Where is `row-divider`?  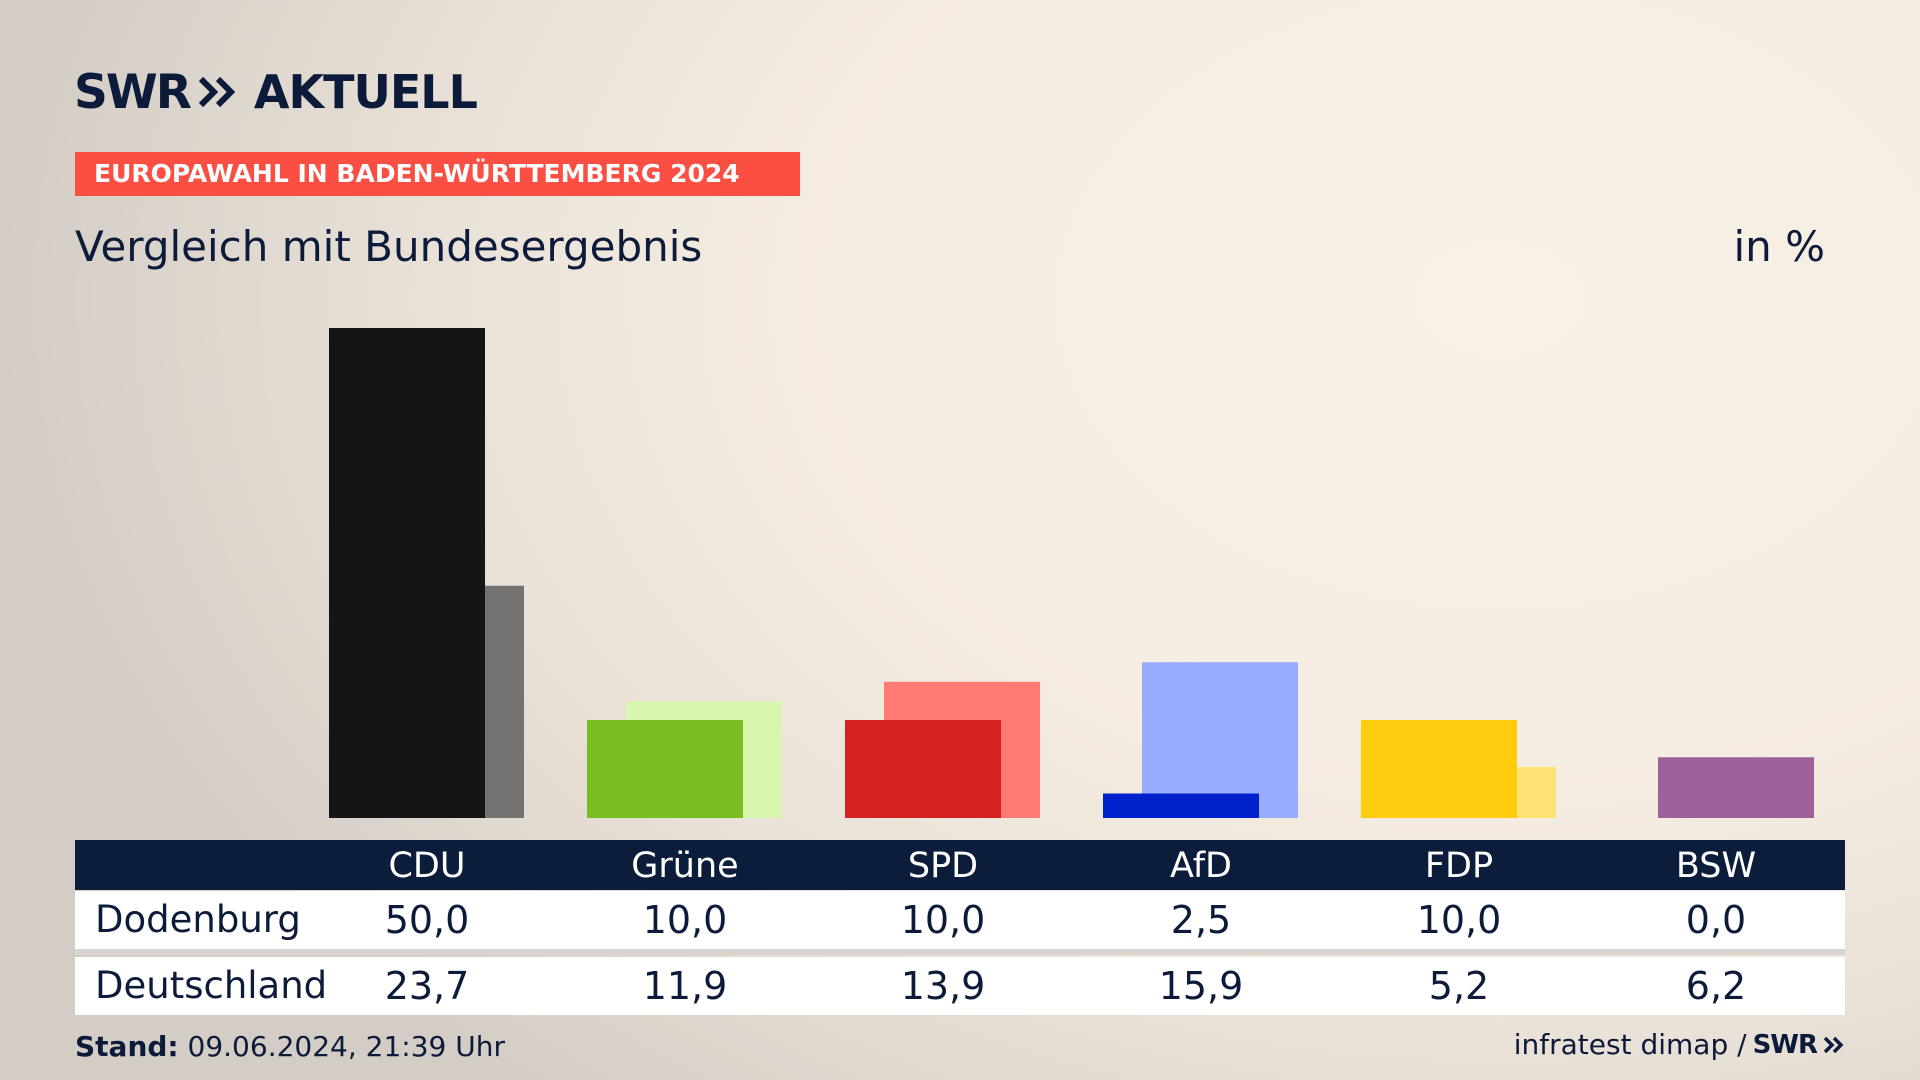
row-divider is located at coordinates (960, 952).